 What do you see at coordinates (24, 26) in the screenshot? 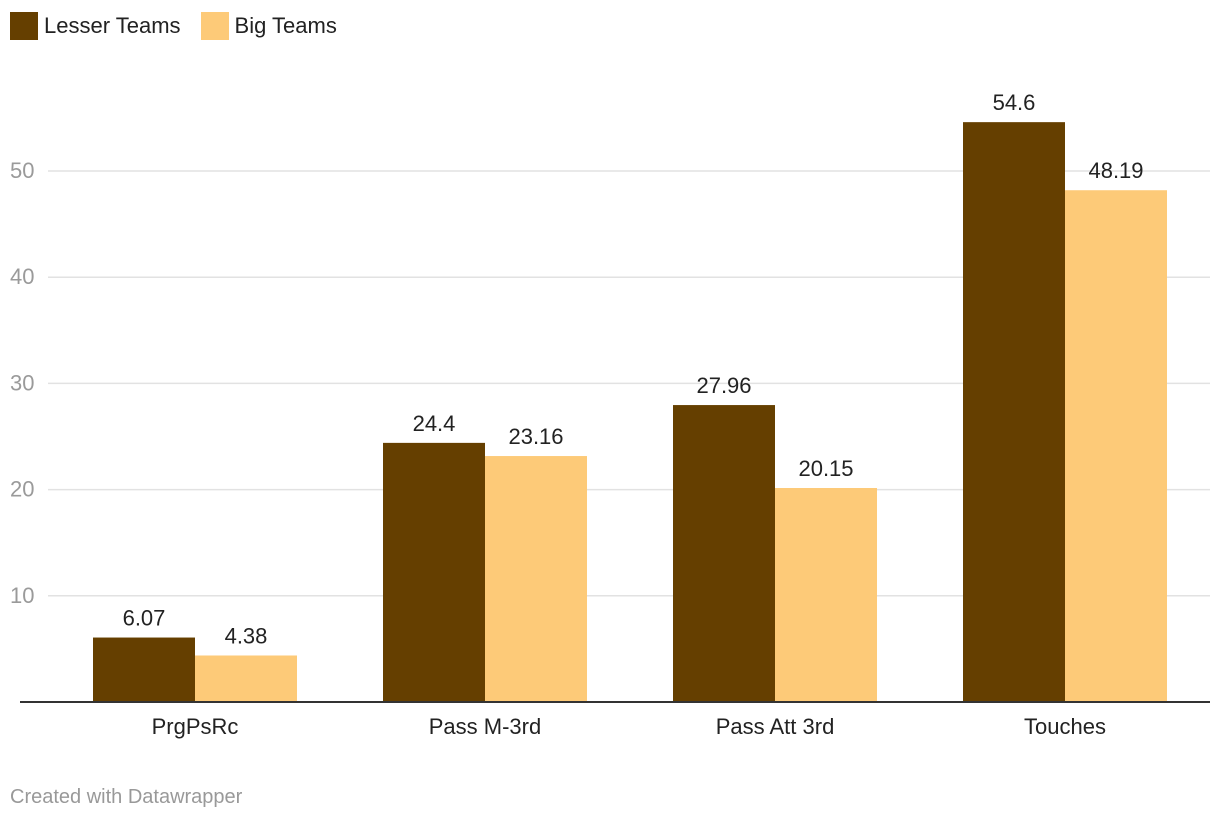
I see `legend-swatch-lesser-teams` at bounding box center [24, 26].